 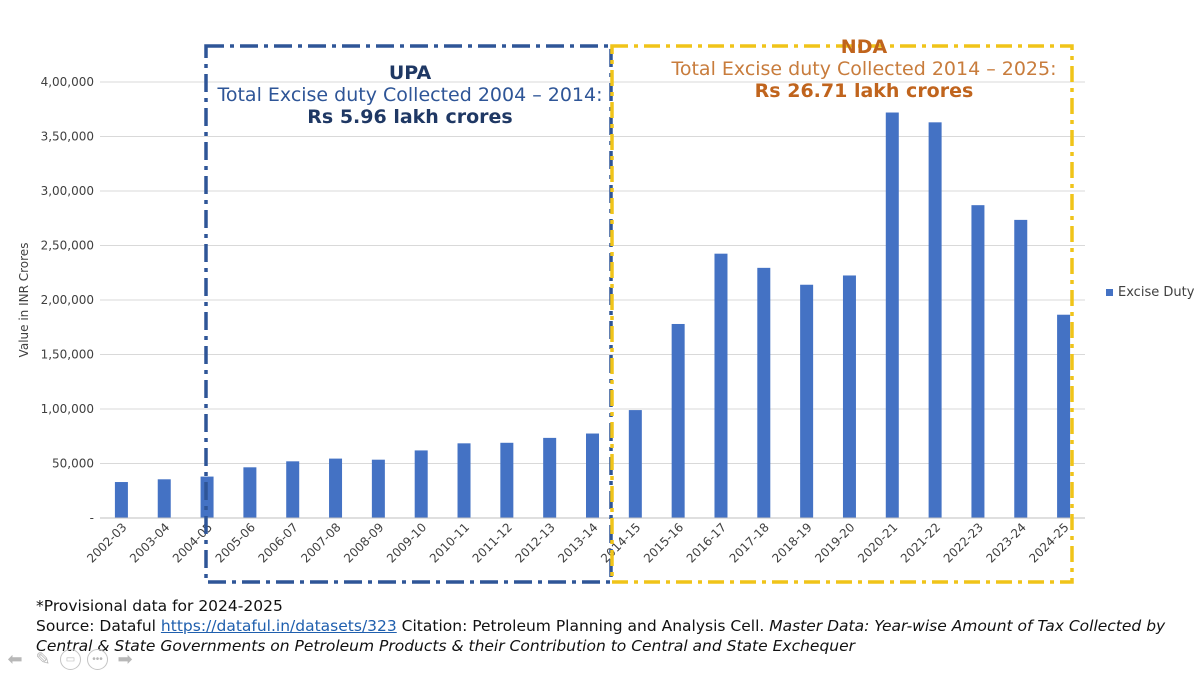 What do you see at coordinates (864, 91) in the screenshot?
I see `nda-amount: Rs 26.71 lakh crores` at bounding box center [864, 91].